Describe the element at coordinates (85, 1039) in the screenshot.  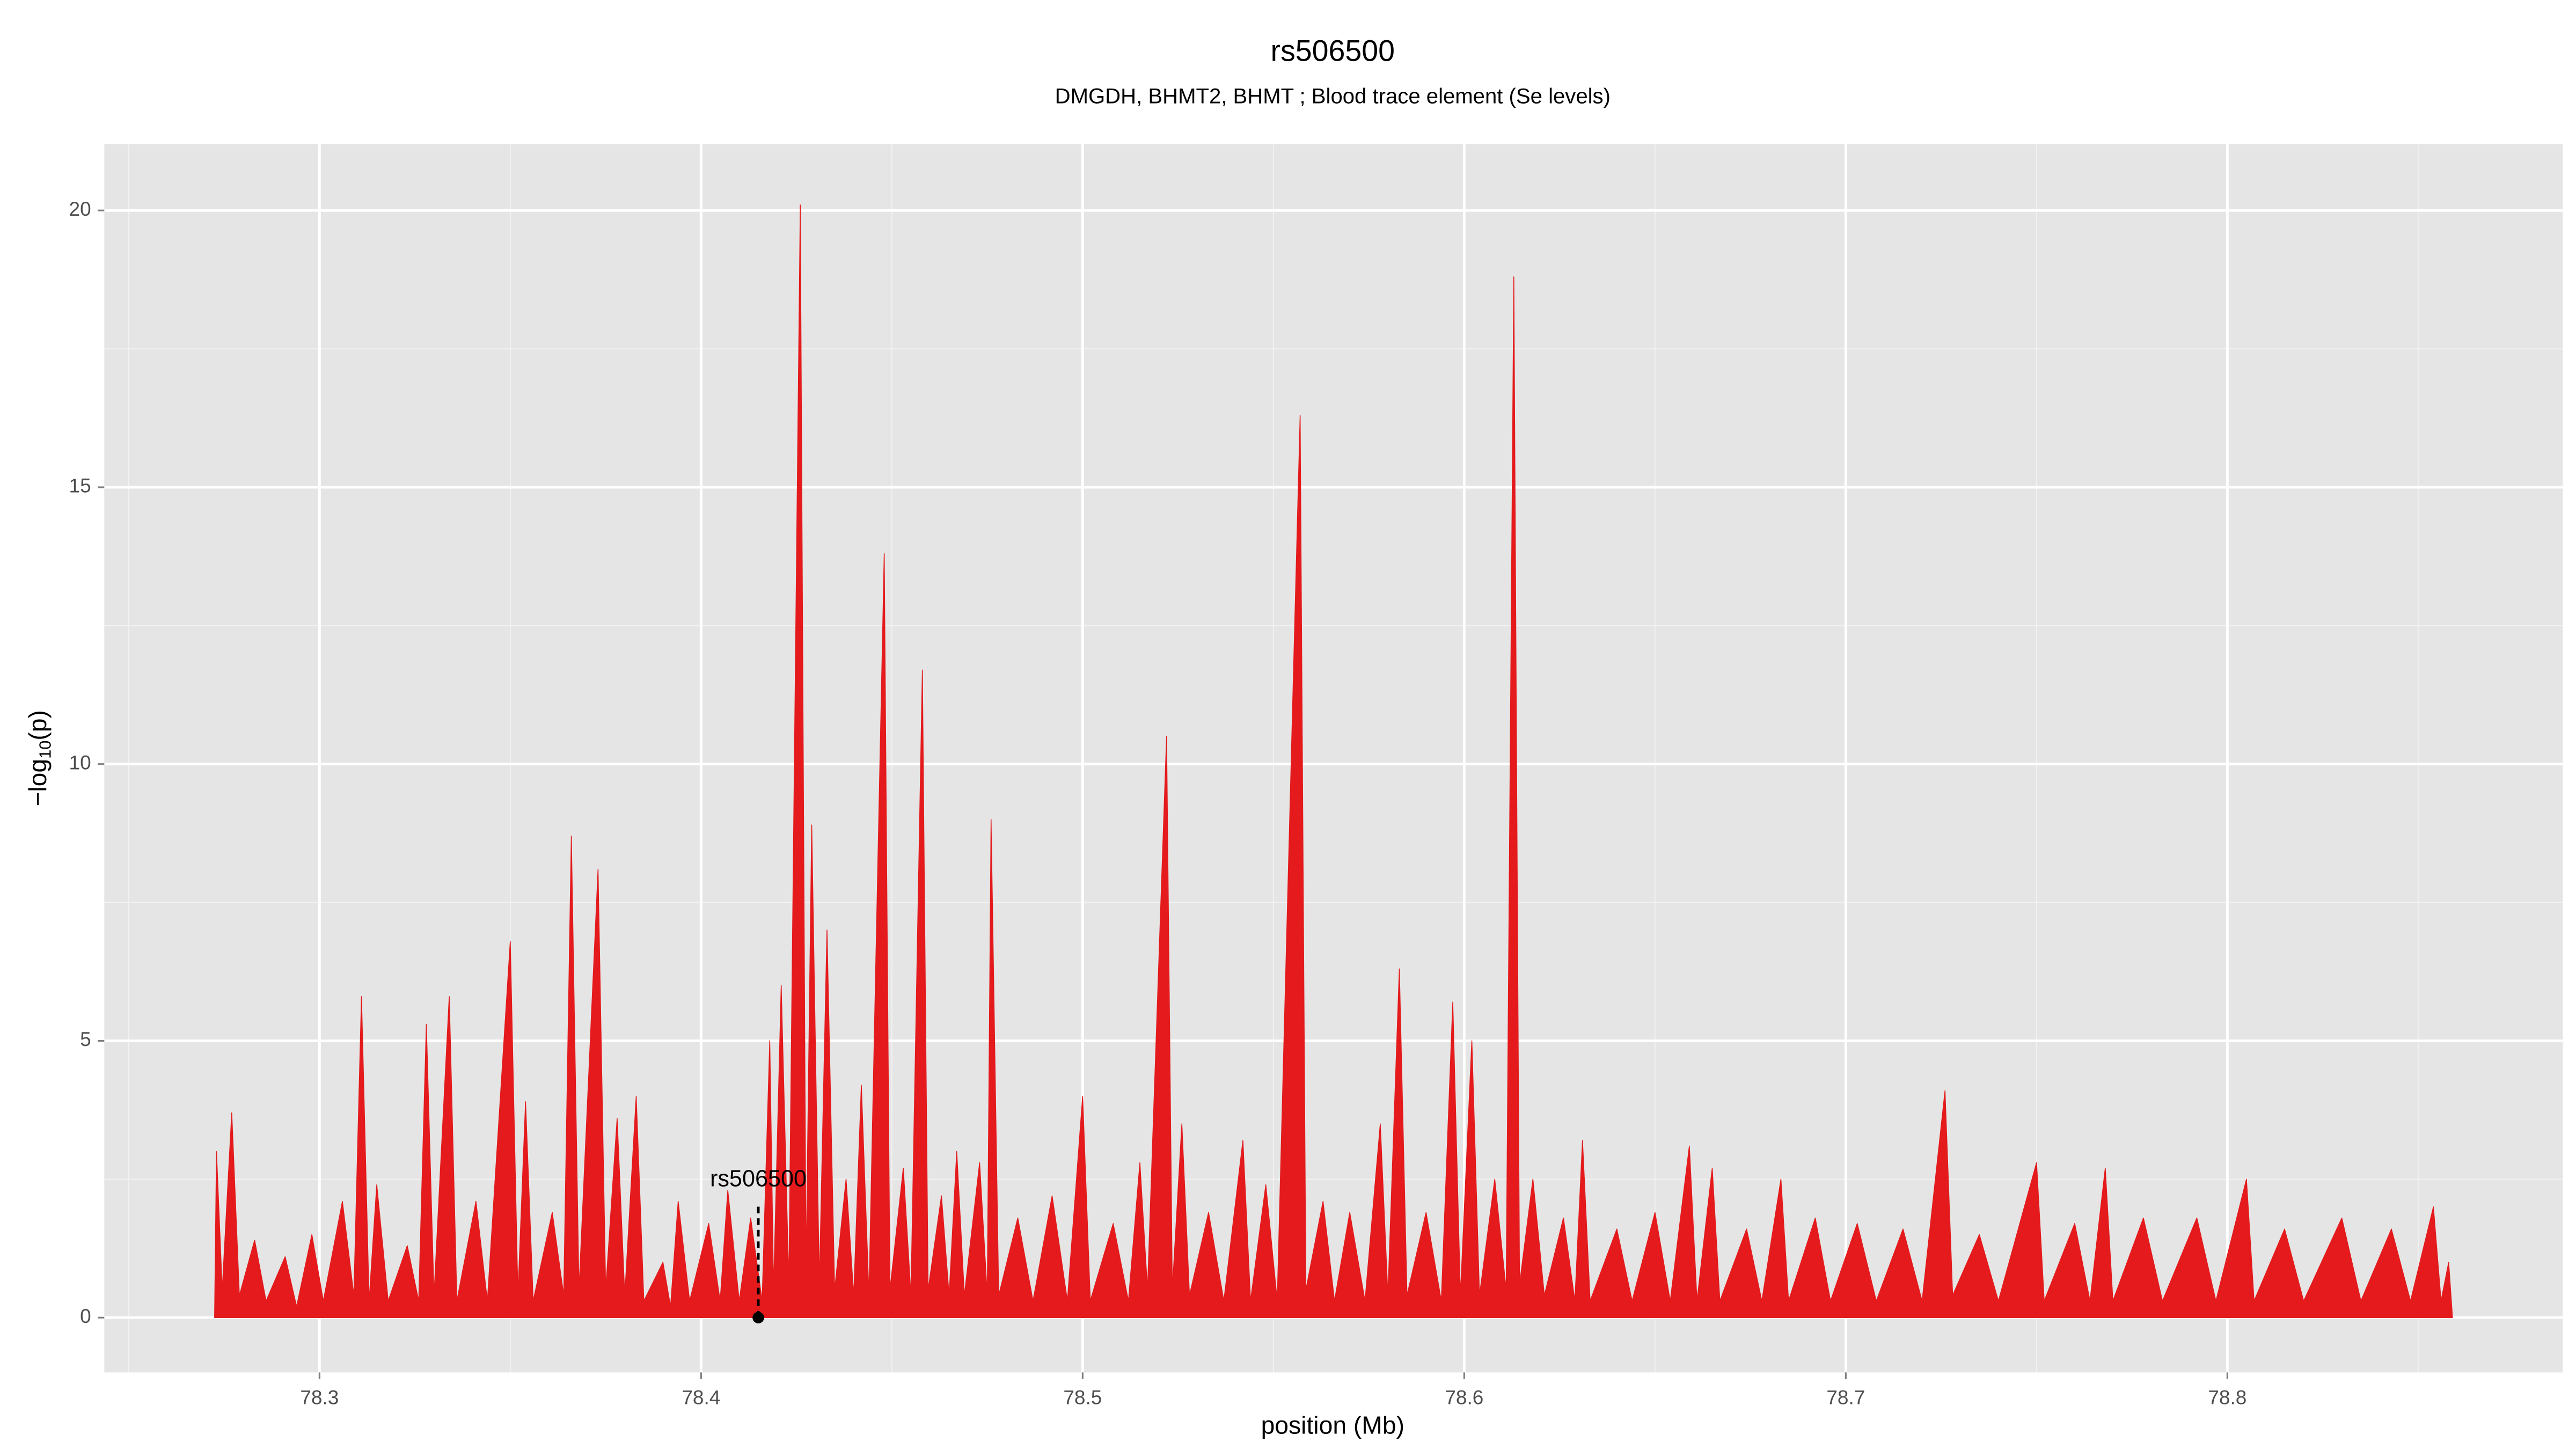
I see `y-tick-label: 5` at that location.